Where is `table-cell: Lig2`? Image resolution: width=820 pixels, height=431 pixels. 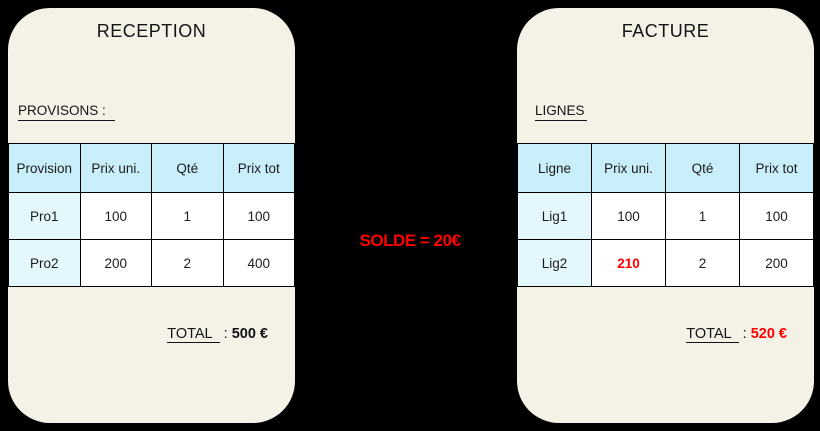 table-cell: Lig2 is located at coordinates (554, 263).